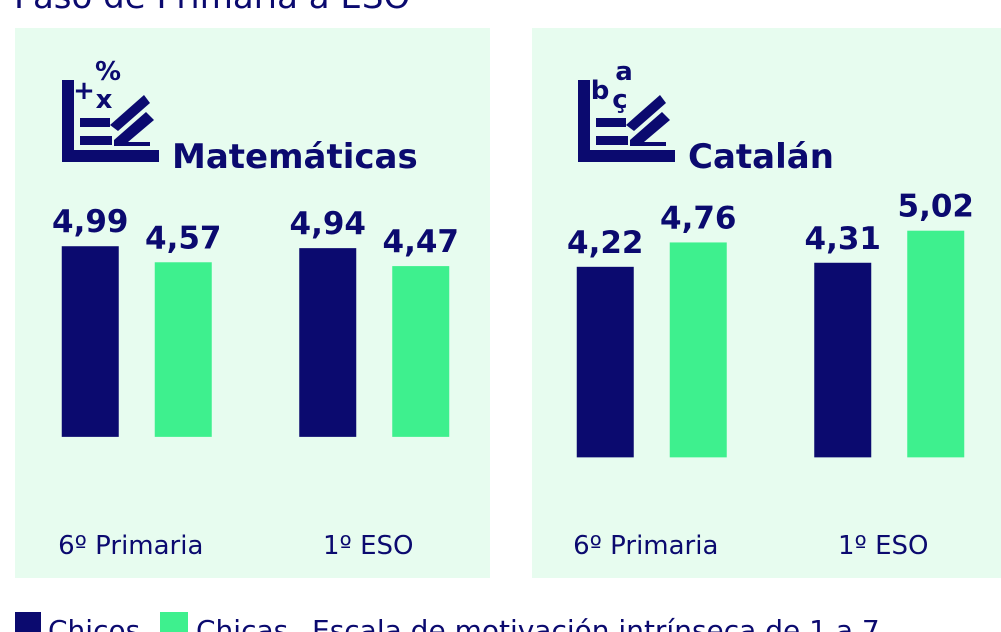  I want to click on chart-title: Catalán, so click(761, 157).